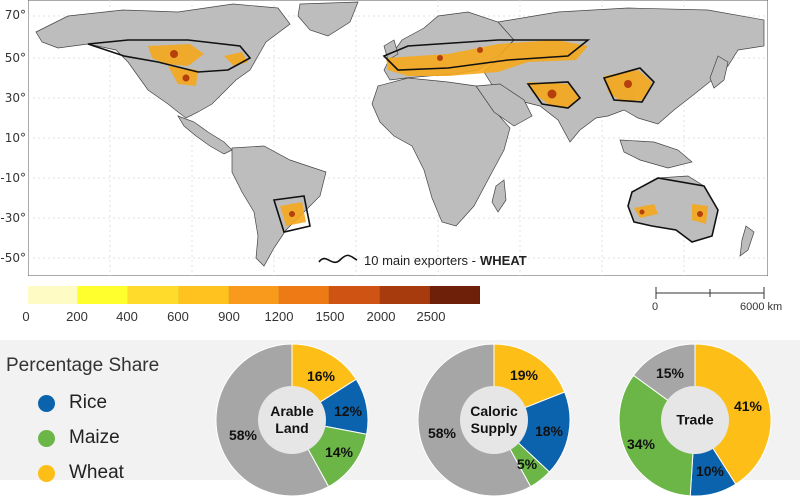 The height and width of the screenshot is (498, 800). What do you see at coordinates (13, 258) in the screenshot?
I see `latitude-label: -50°` at bounding box center [13, 258].